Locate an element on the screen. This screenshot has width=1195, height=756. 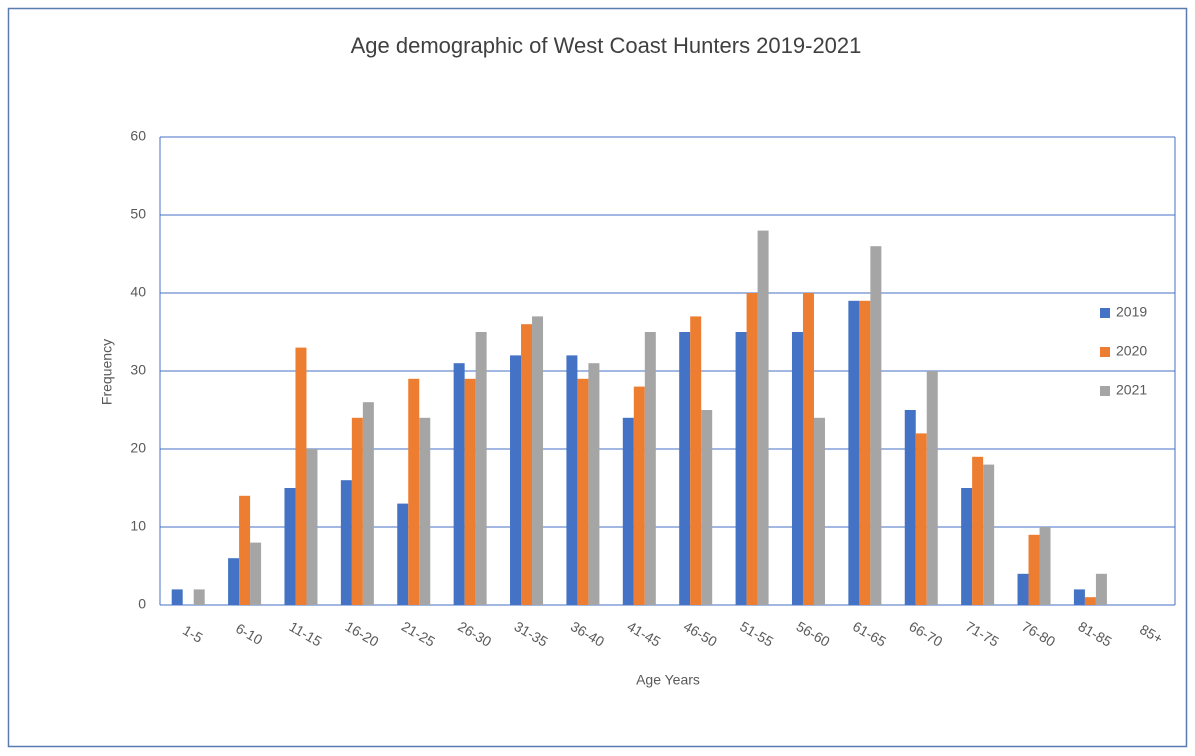
x-axis-title: Age Years is located at coordinates (668, 680).